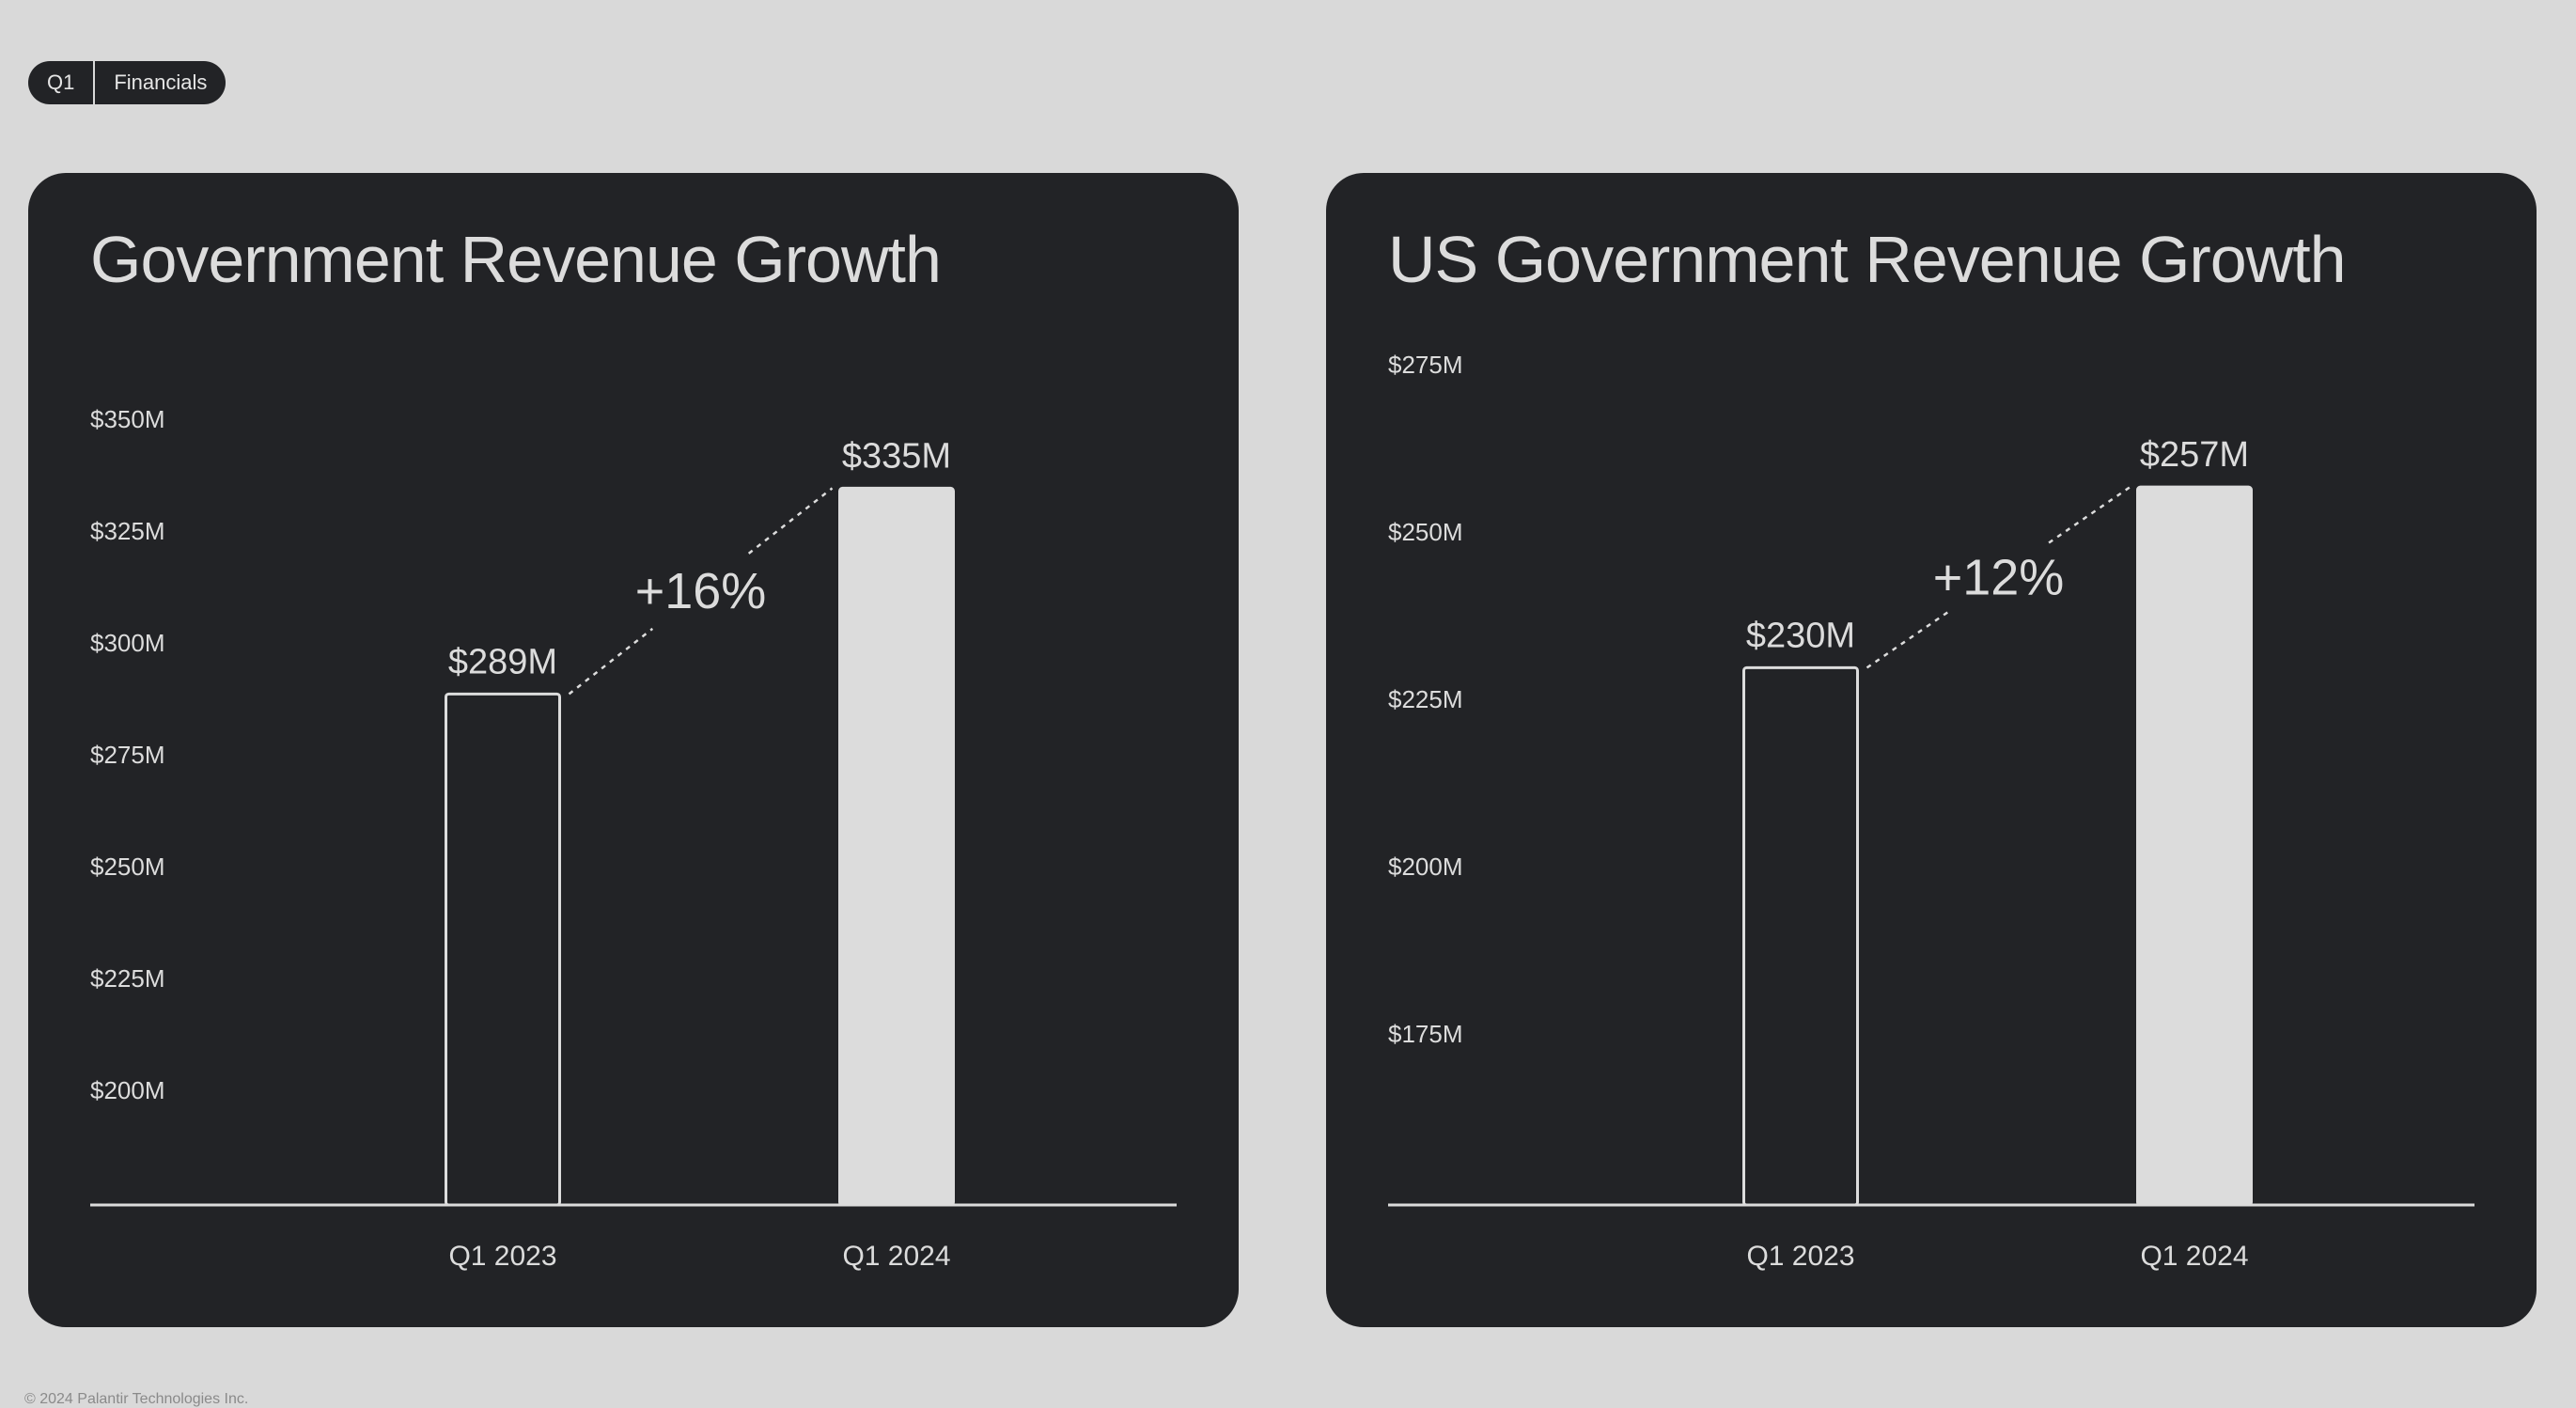 The width and height of the screenshot is (2576, 1408). What do you see at coordinates (128, 419) in the screenshot?
I see `y-tick-label: $350M` at bounding box center [128, 419].